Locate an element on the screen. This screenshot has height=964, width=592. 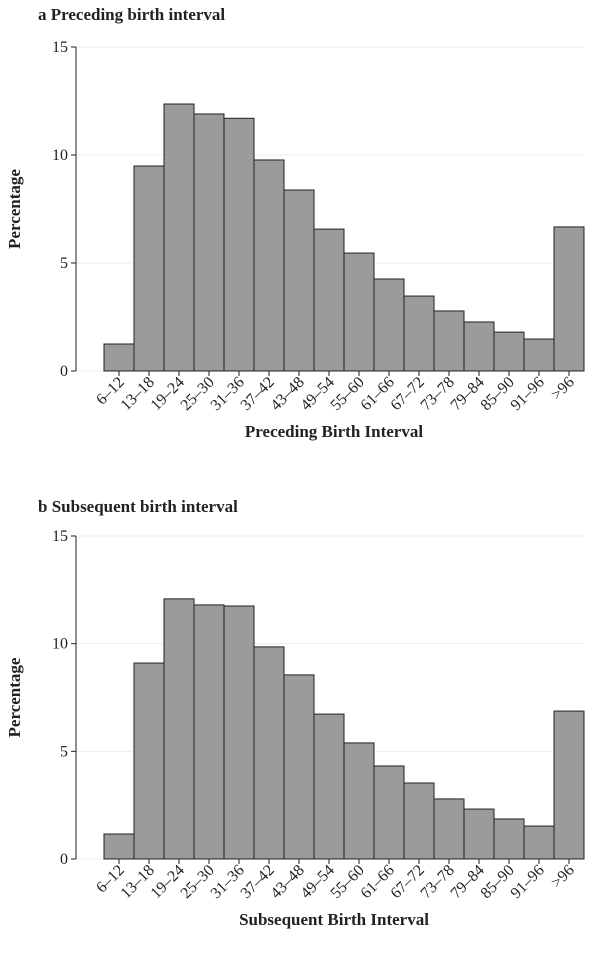
chart-title: a Preceding birth interval is located at coordinates (131, 14).